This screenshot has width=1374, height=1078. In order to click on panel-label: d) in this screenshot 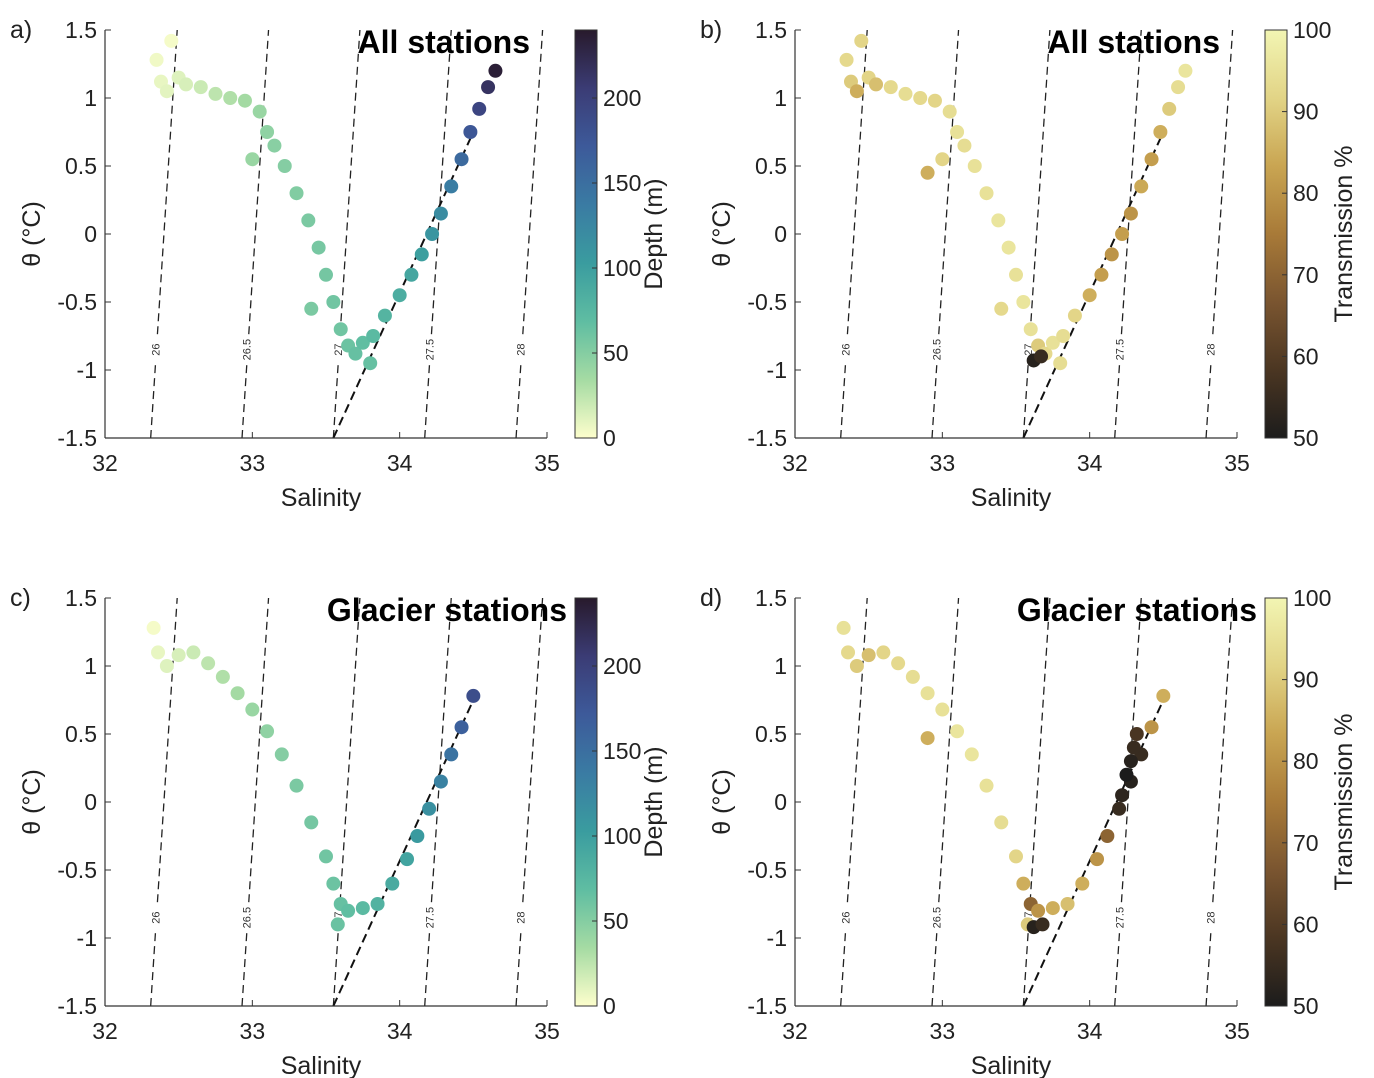, I will do `click(711, 598)`.